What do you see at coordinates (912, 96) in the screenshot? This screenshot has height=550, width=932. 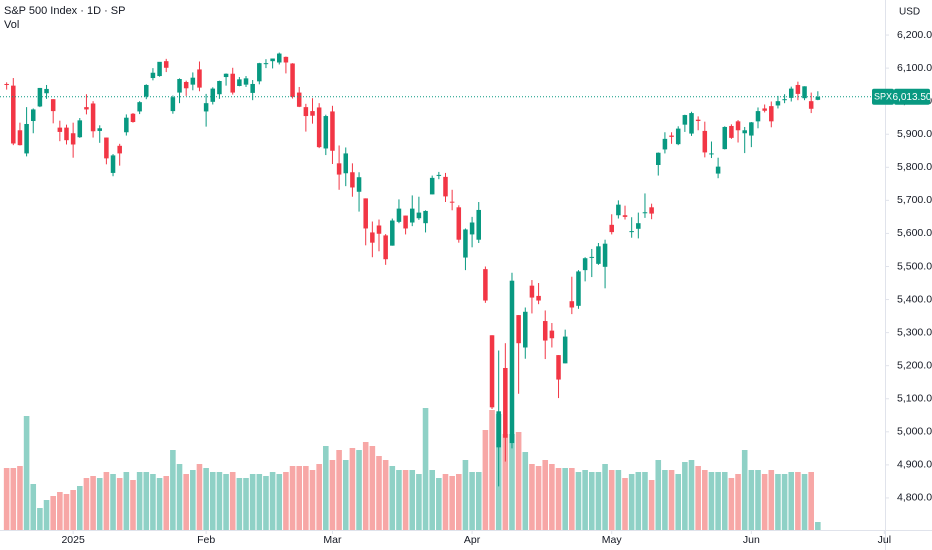 I see `last-price-box` at bounding box center [912, 96].